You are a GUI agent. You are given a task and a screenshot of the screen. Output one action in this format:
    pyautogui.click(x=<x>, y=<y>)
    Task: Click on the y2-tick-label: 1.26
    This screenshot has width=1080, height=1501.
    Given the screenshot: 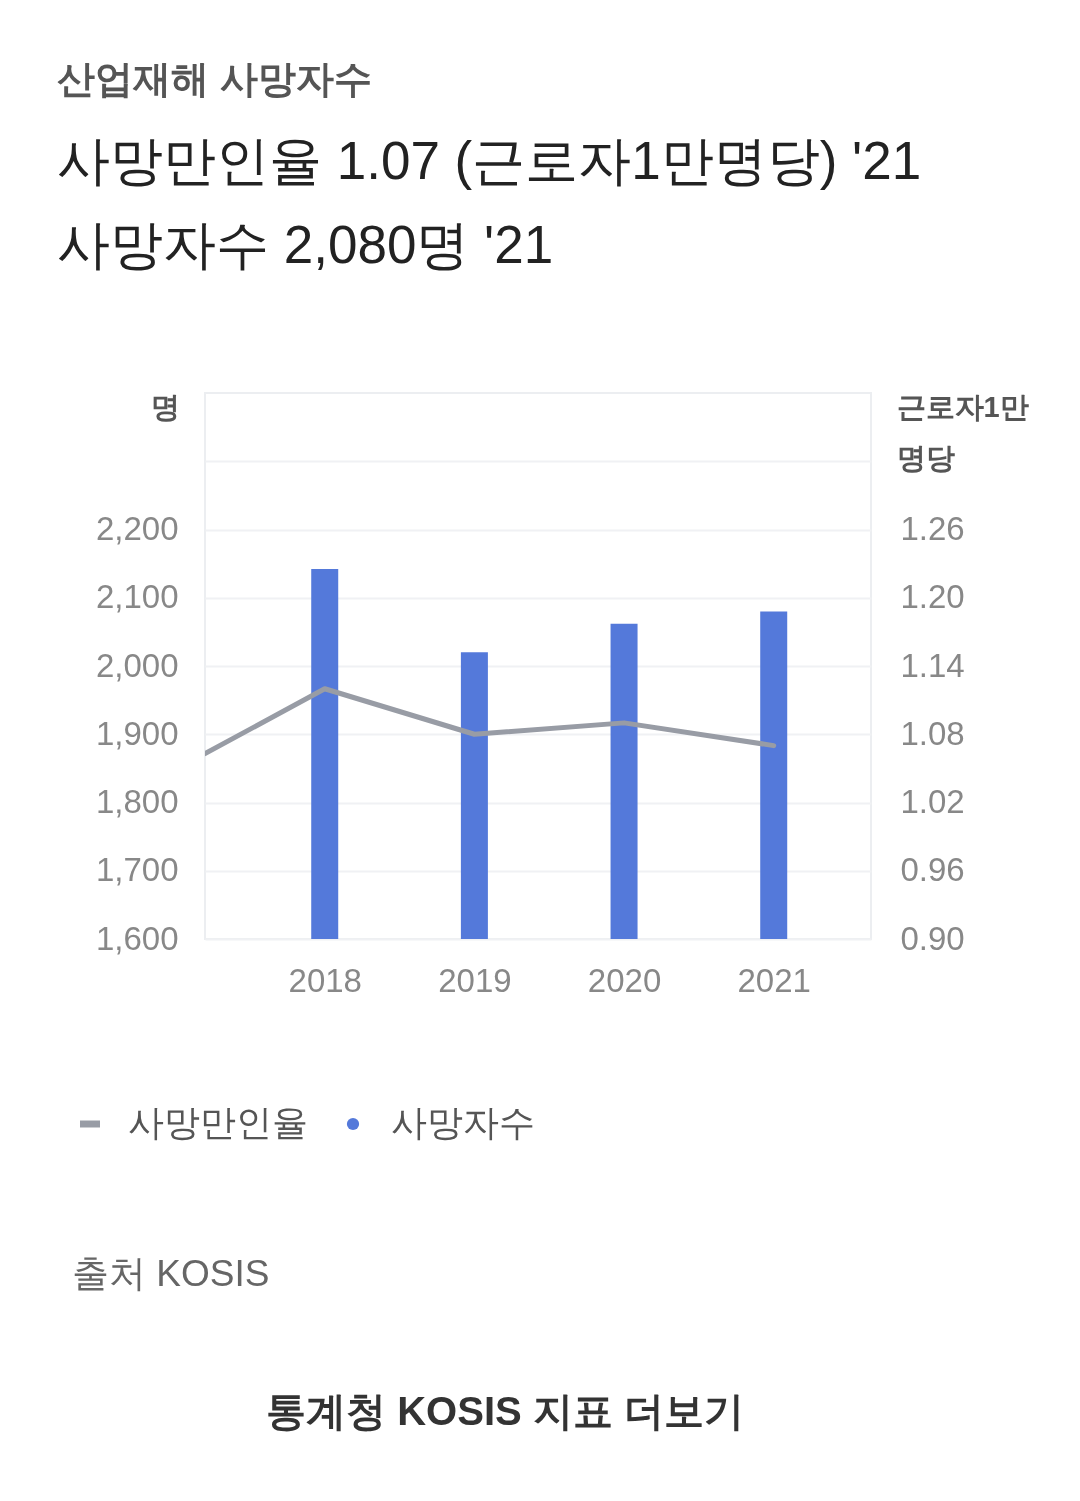 What is the action you would take?
    pyautogui.click(x=932, y=528)
    